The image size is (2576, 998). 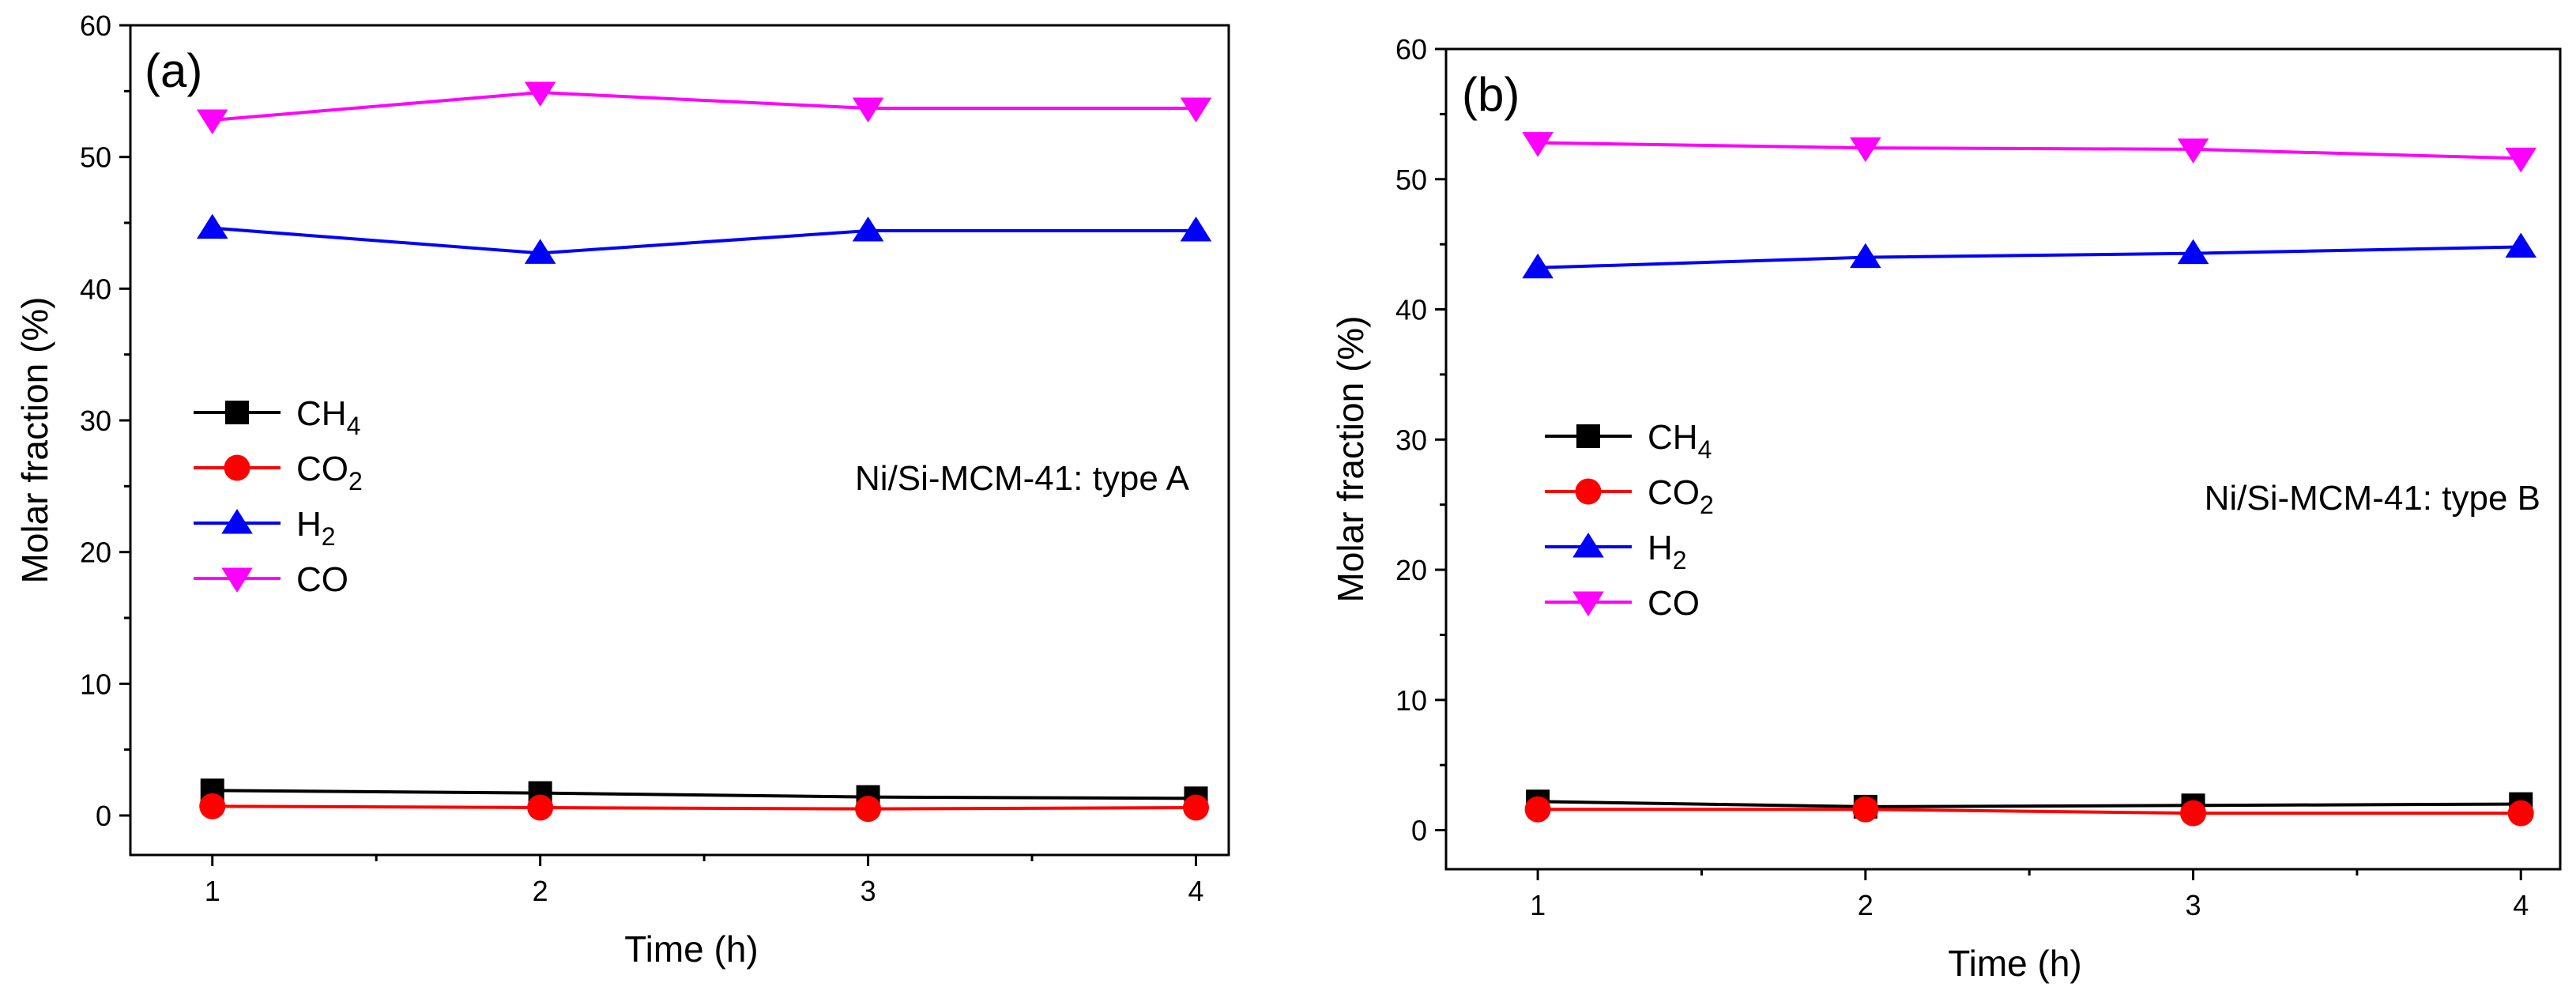 What do you see at coordinates (1022, 479) in the screenshot?
I see `annotation-text: Ni/Si-MCM-41: type A` at bounding box center [1022, 479].